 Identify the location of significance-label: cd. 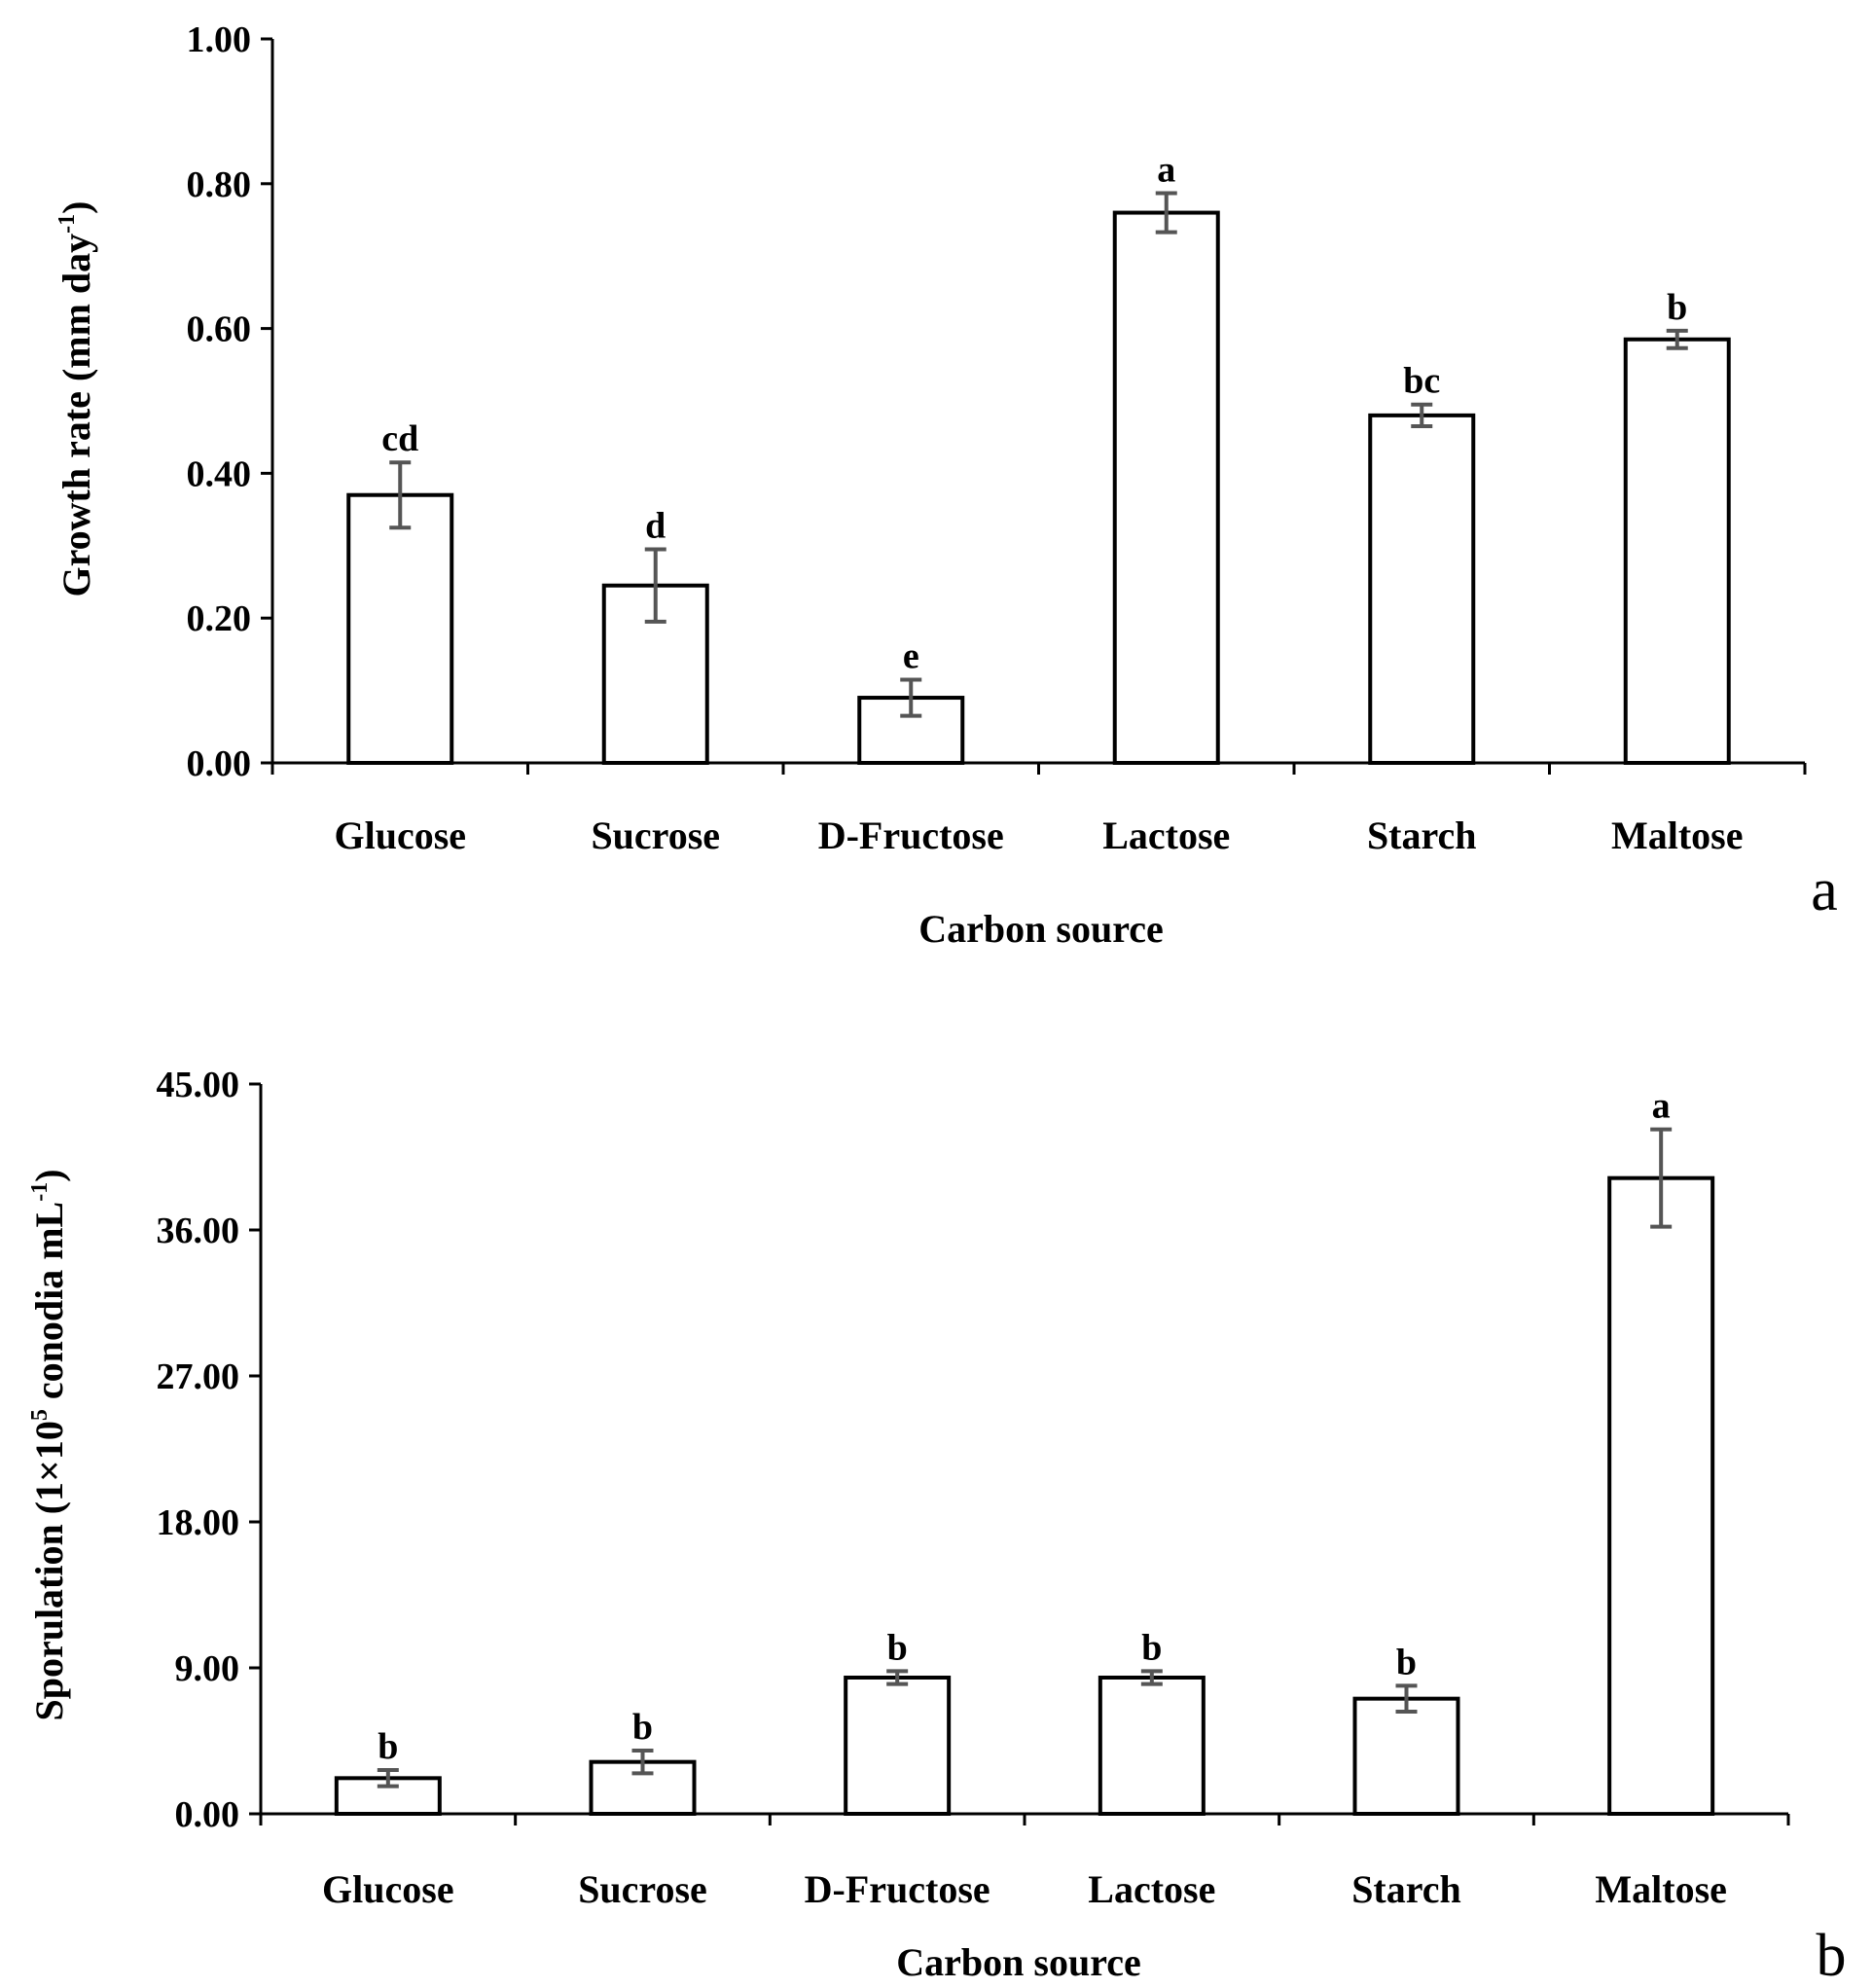
(399, 438).